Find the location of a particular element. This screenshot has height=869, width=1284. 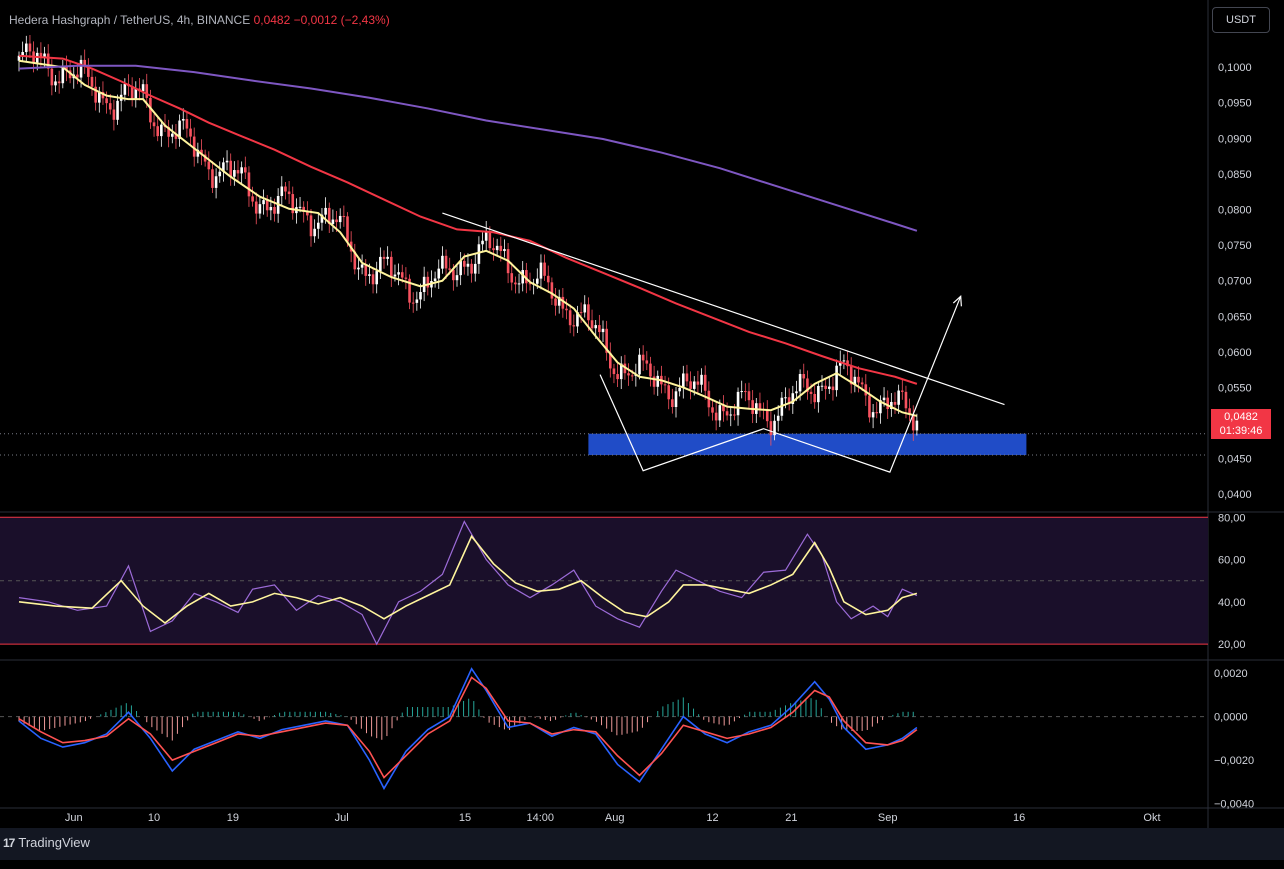

rsi-line is located at coordinates (468, 583).